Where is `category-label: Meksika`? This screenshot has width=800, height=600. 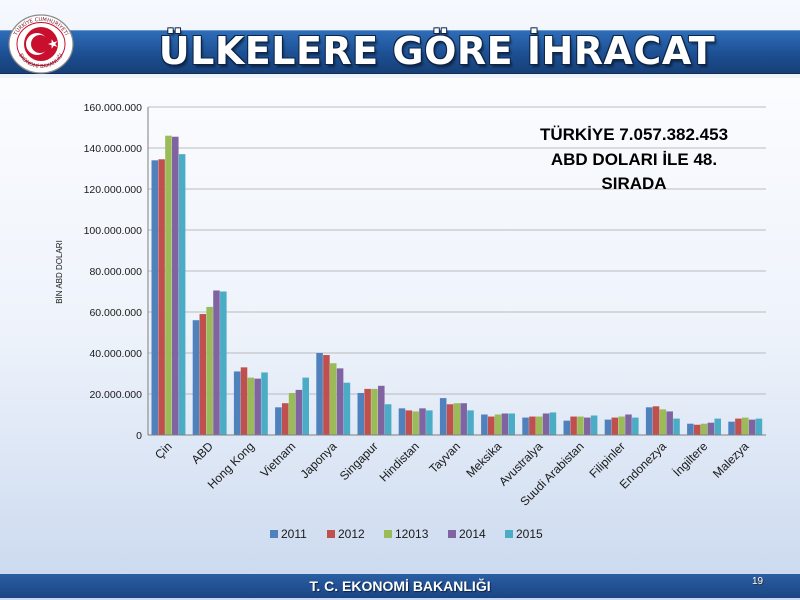
category-label: Meksika is located at coordinates (483, 459).